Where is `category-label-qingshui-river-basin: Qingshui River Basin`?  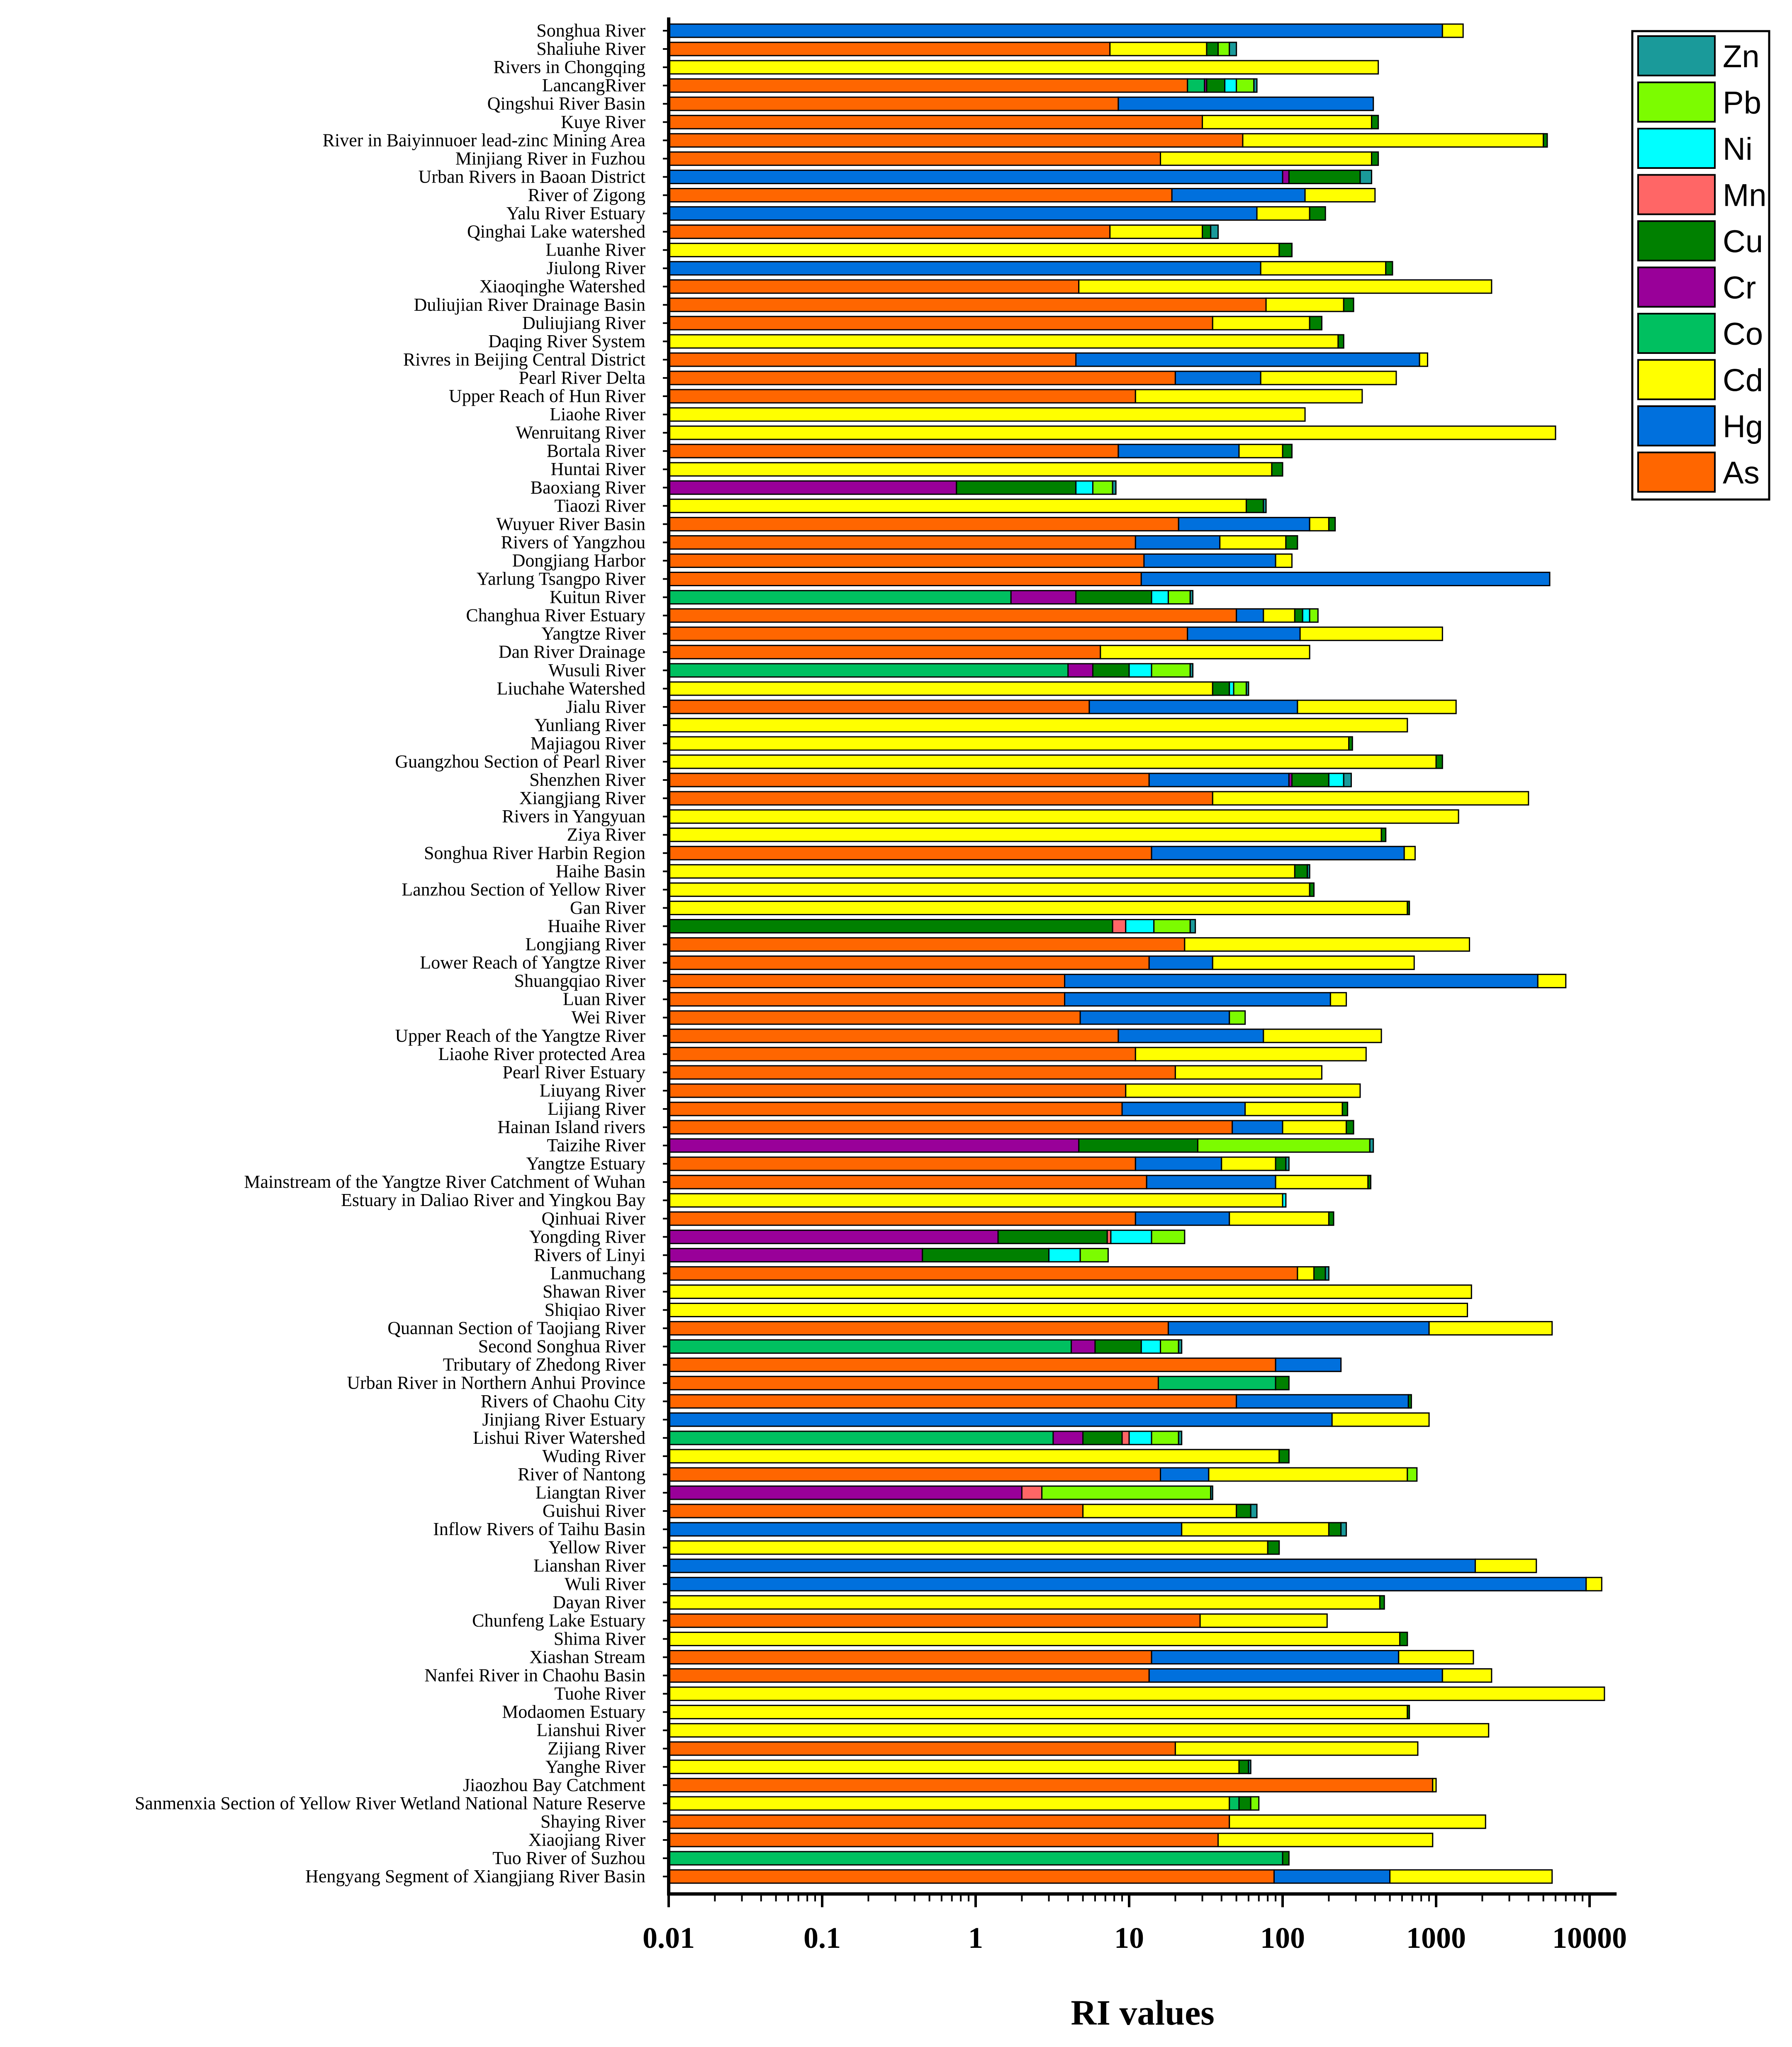
category-label-qingshui-river-basin: Qingshui River Basin is located at coordinates (566, 104).